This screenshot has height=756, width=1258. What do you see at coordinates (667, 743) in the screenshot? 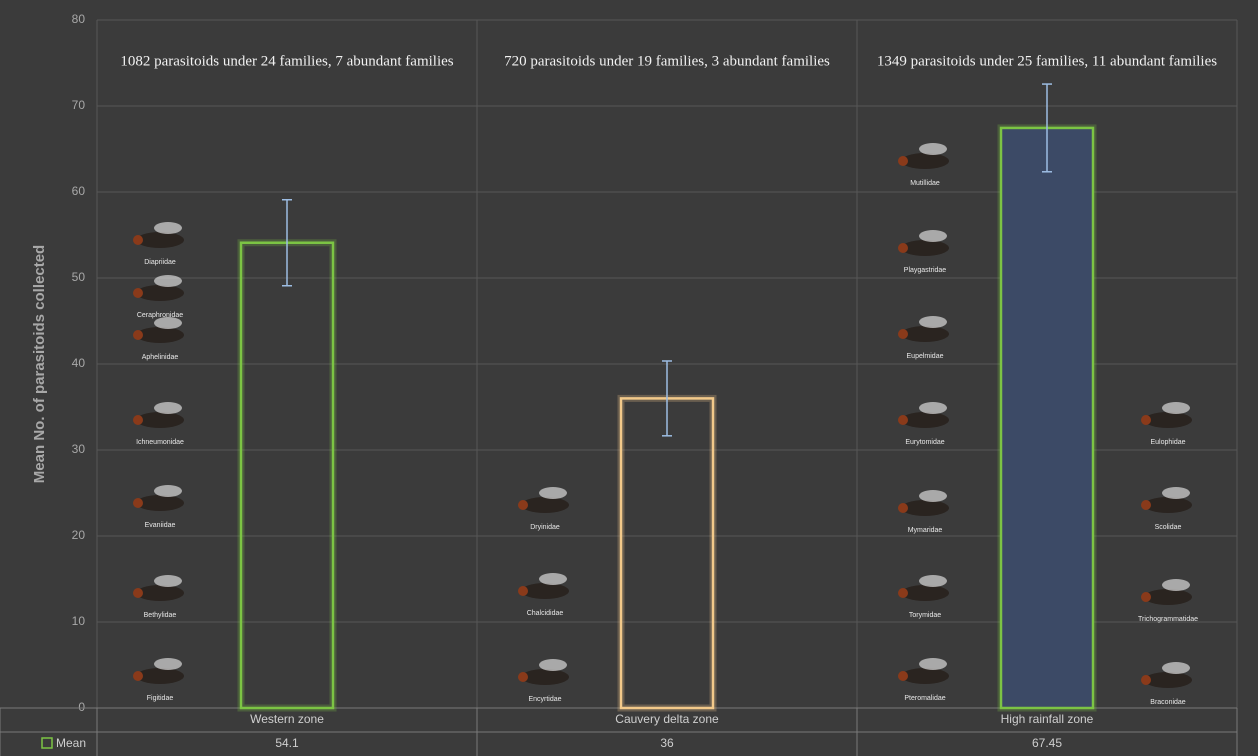
I see `table-value: 36` at bounding box center [667, 743].